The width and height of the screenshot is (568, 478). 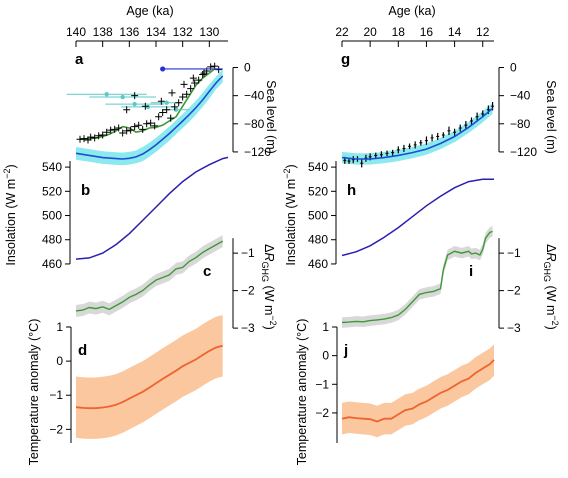 What do you see at coordinates (514, 253) in the screenshot?
I see `ghg-tick-label-i--1: −1` at bounding box center [514, 253].